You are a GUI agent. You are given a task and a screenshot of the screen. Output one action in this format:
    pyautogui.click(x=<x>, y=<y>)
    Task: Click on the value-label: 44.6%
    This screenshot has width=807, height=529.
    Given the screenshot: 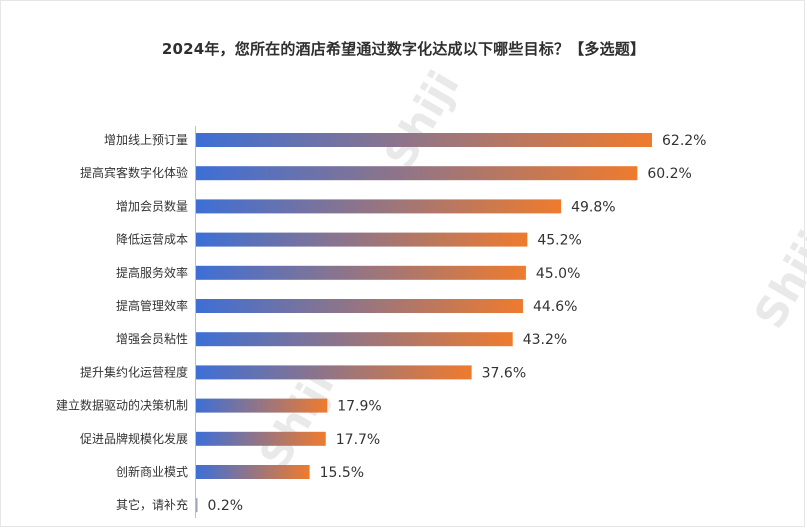 What is the action you would take?
    pyautogui.click(x=555, y=307)
    